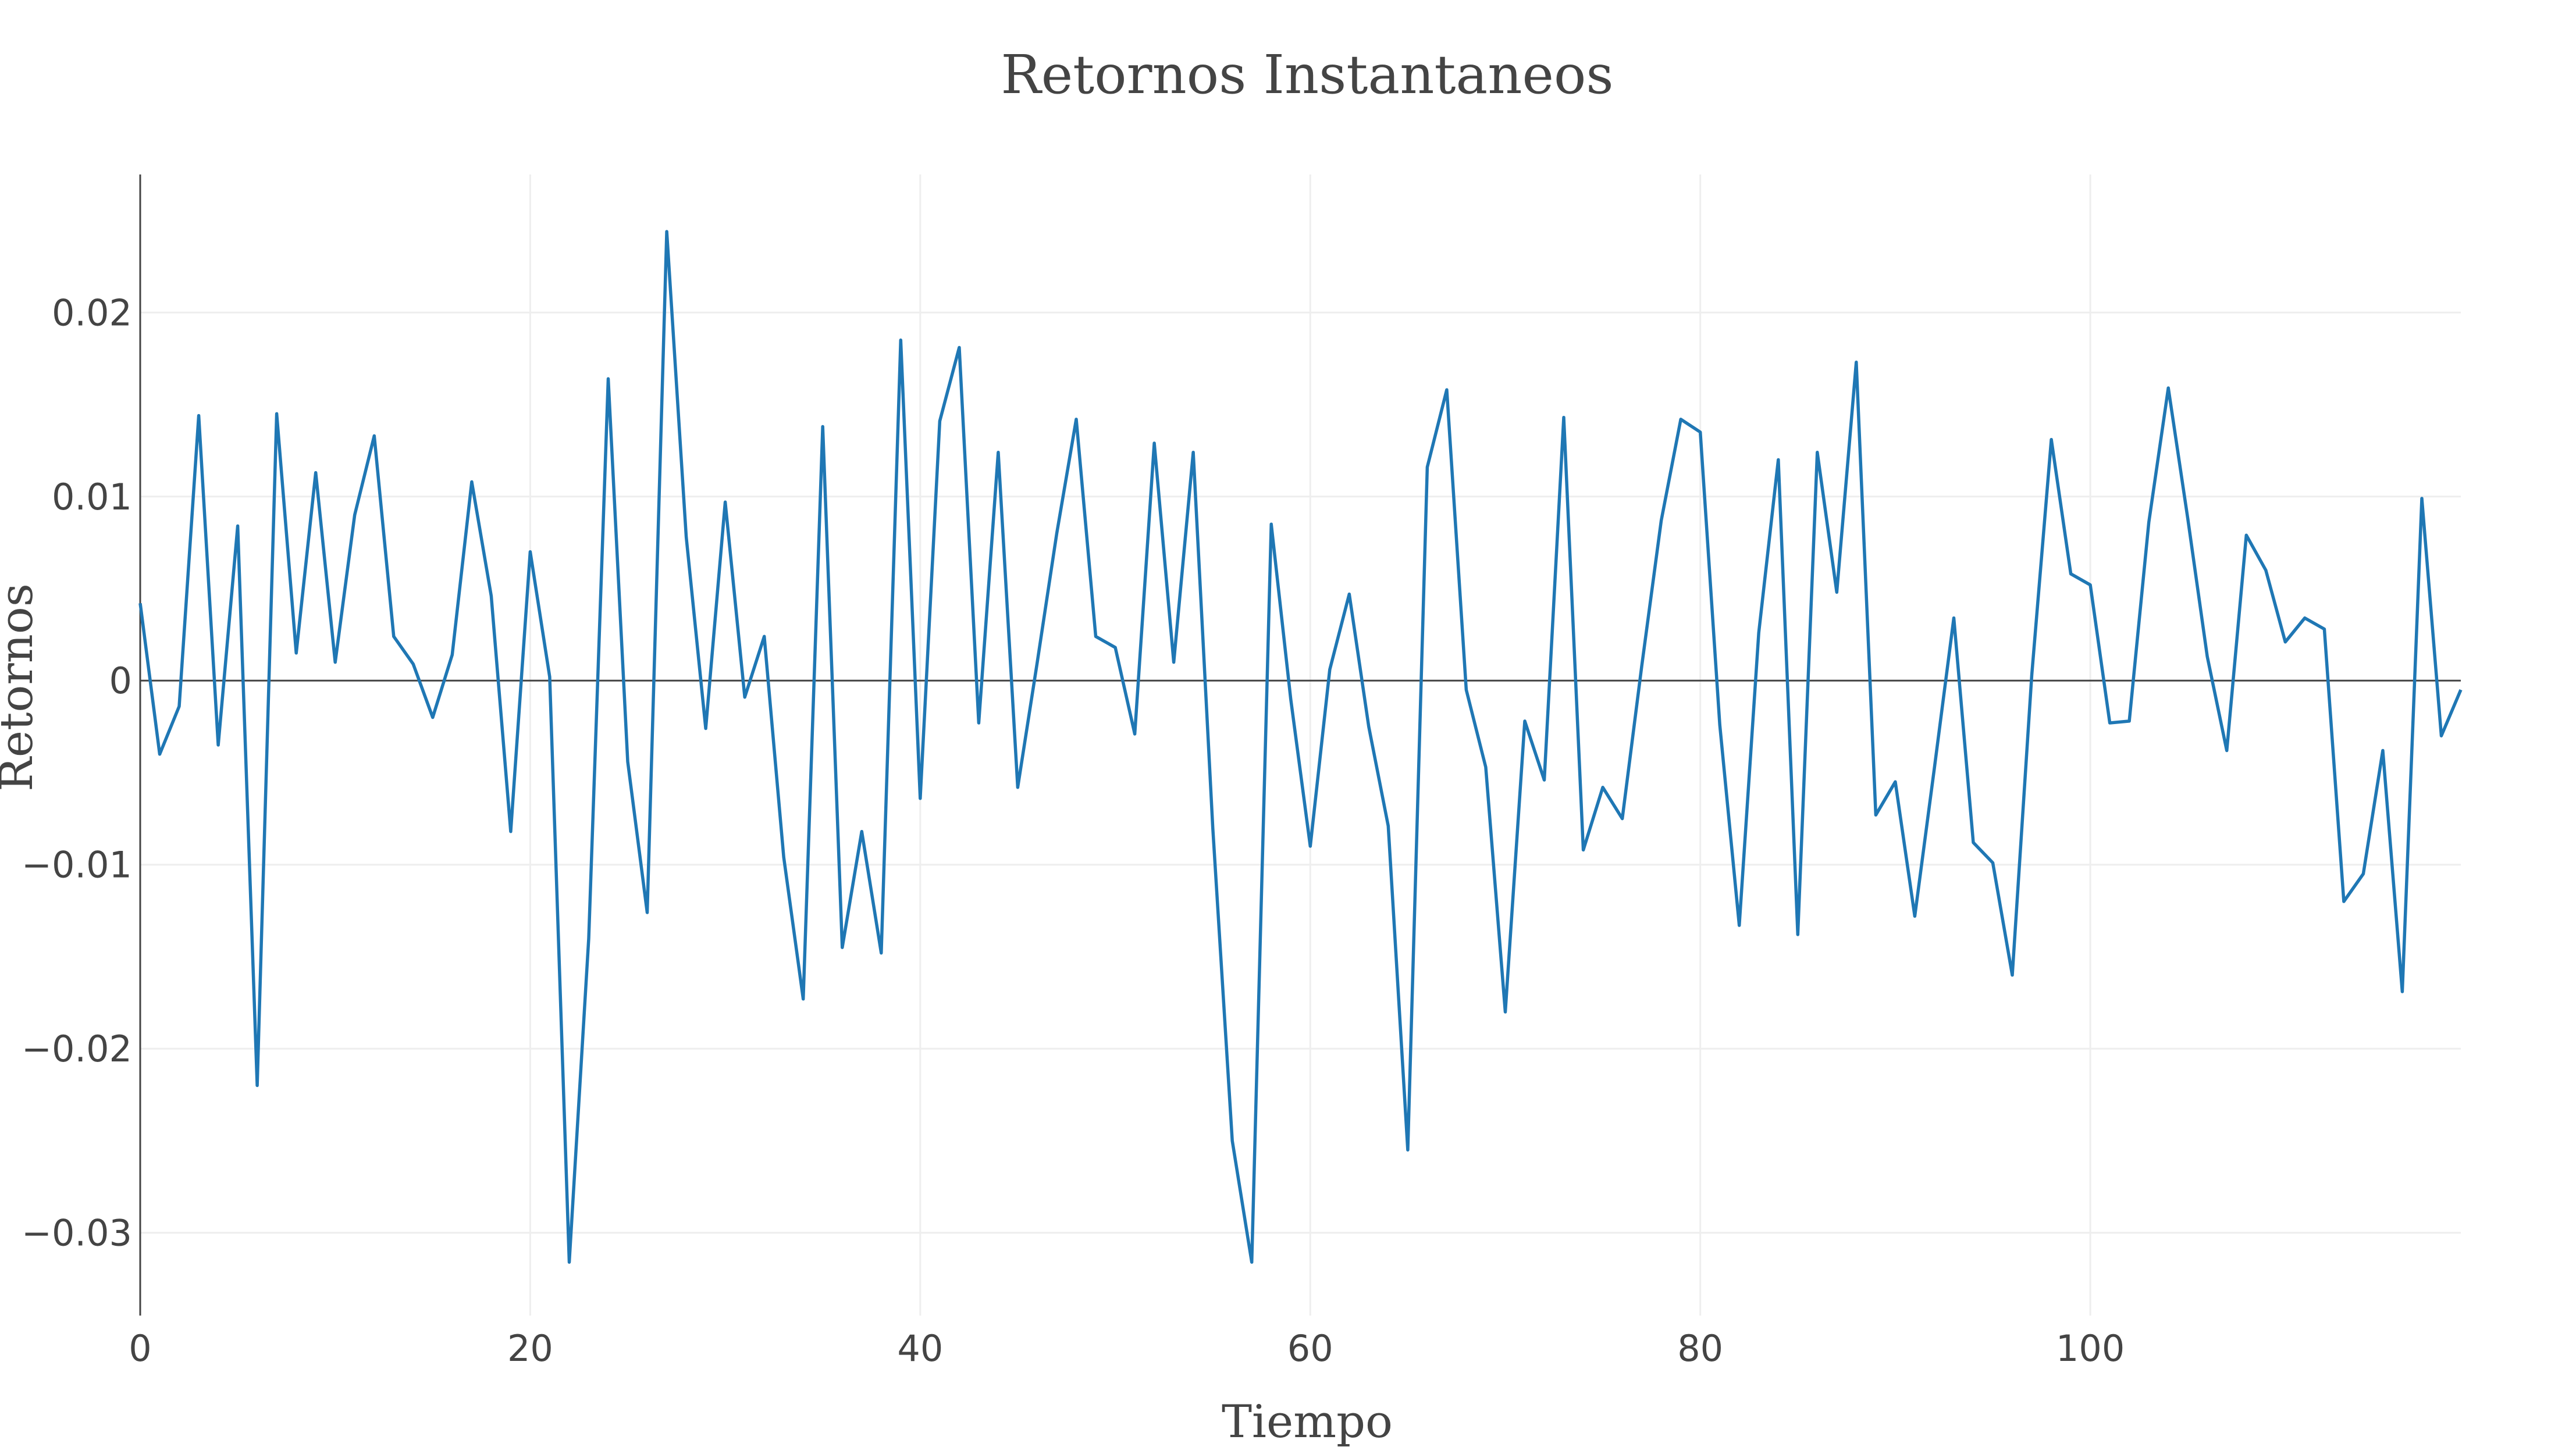 The image size is (2576, 1447). Describe the element at coordinates (140, 1348) in the screenshot. I see `x-tick-label: 0` at that location.